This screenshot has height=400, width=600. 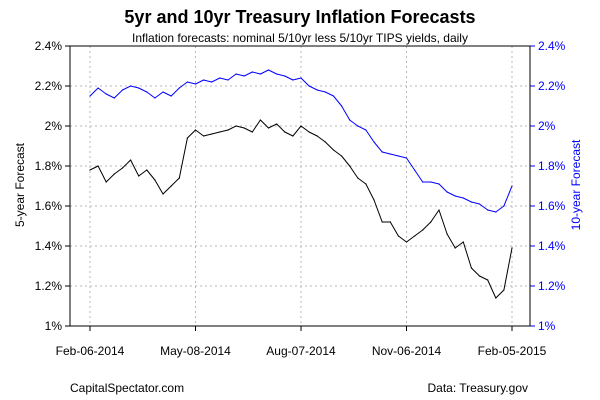 What do you see at coordinates (552, 166) in the screenshot?
I see `y-tick-label-right: 1.8%` at bounding box center [552, 166].